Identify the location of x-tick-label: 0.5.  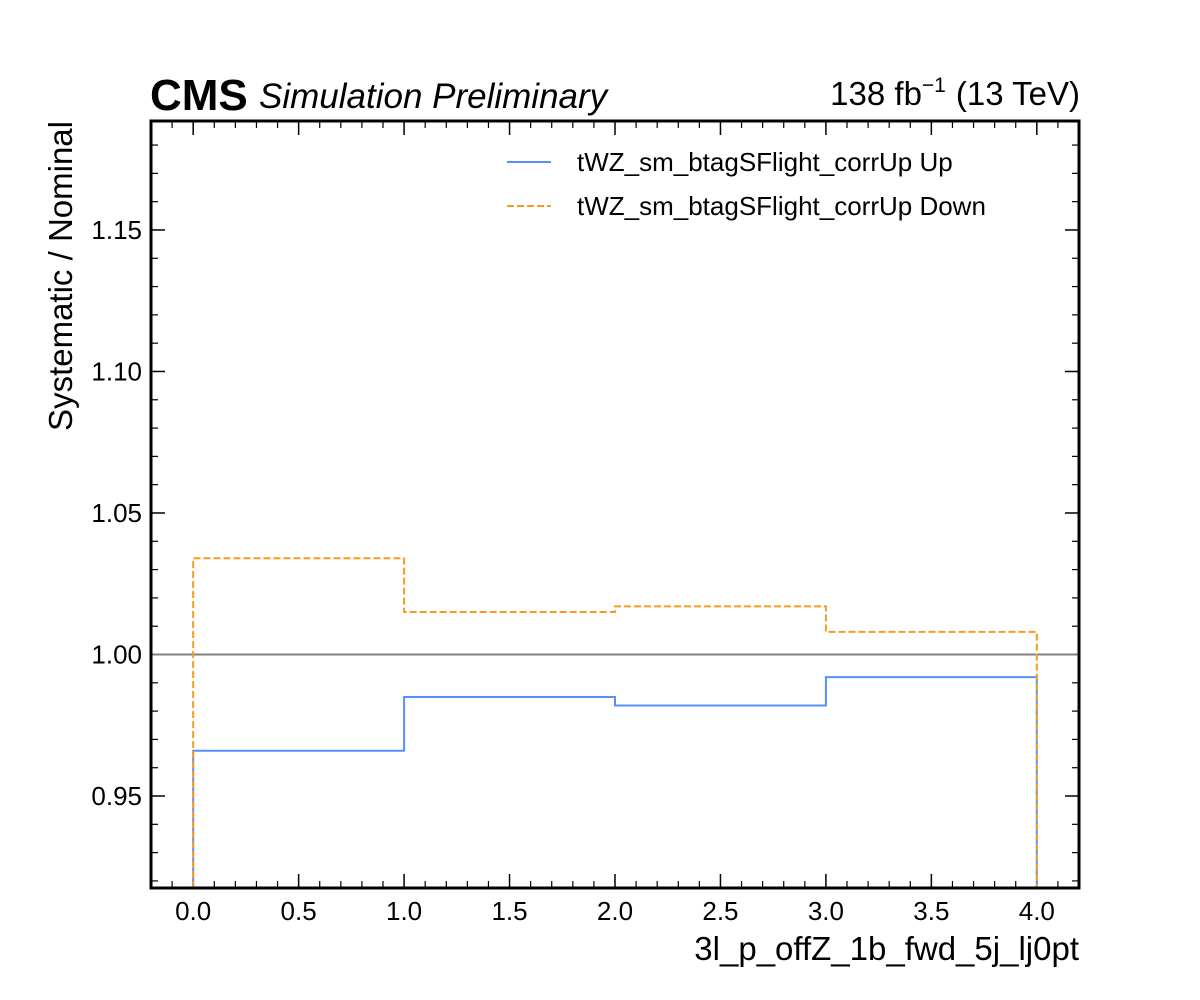
(299, 911).